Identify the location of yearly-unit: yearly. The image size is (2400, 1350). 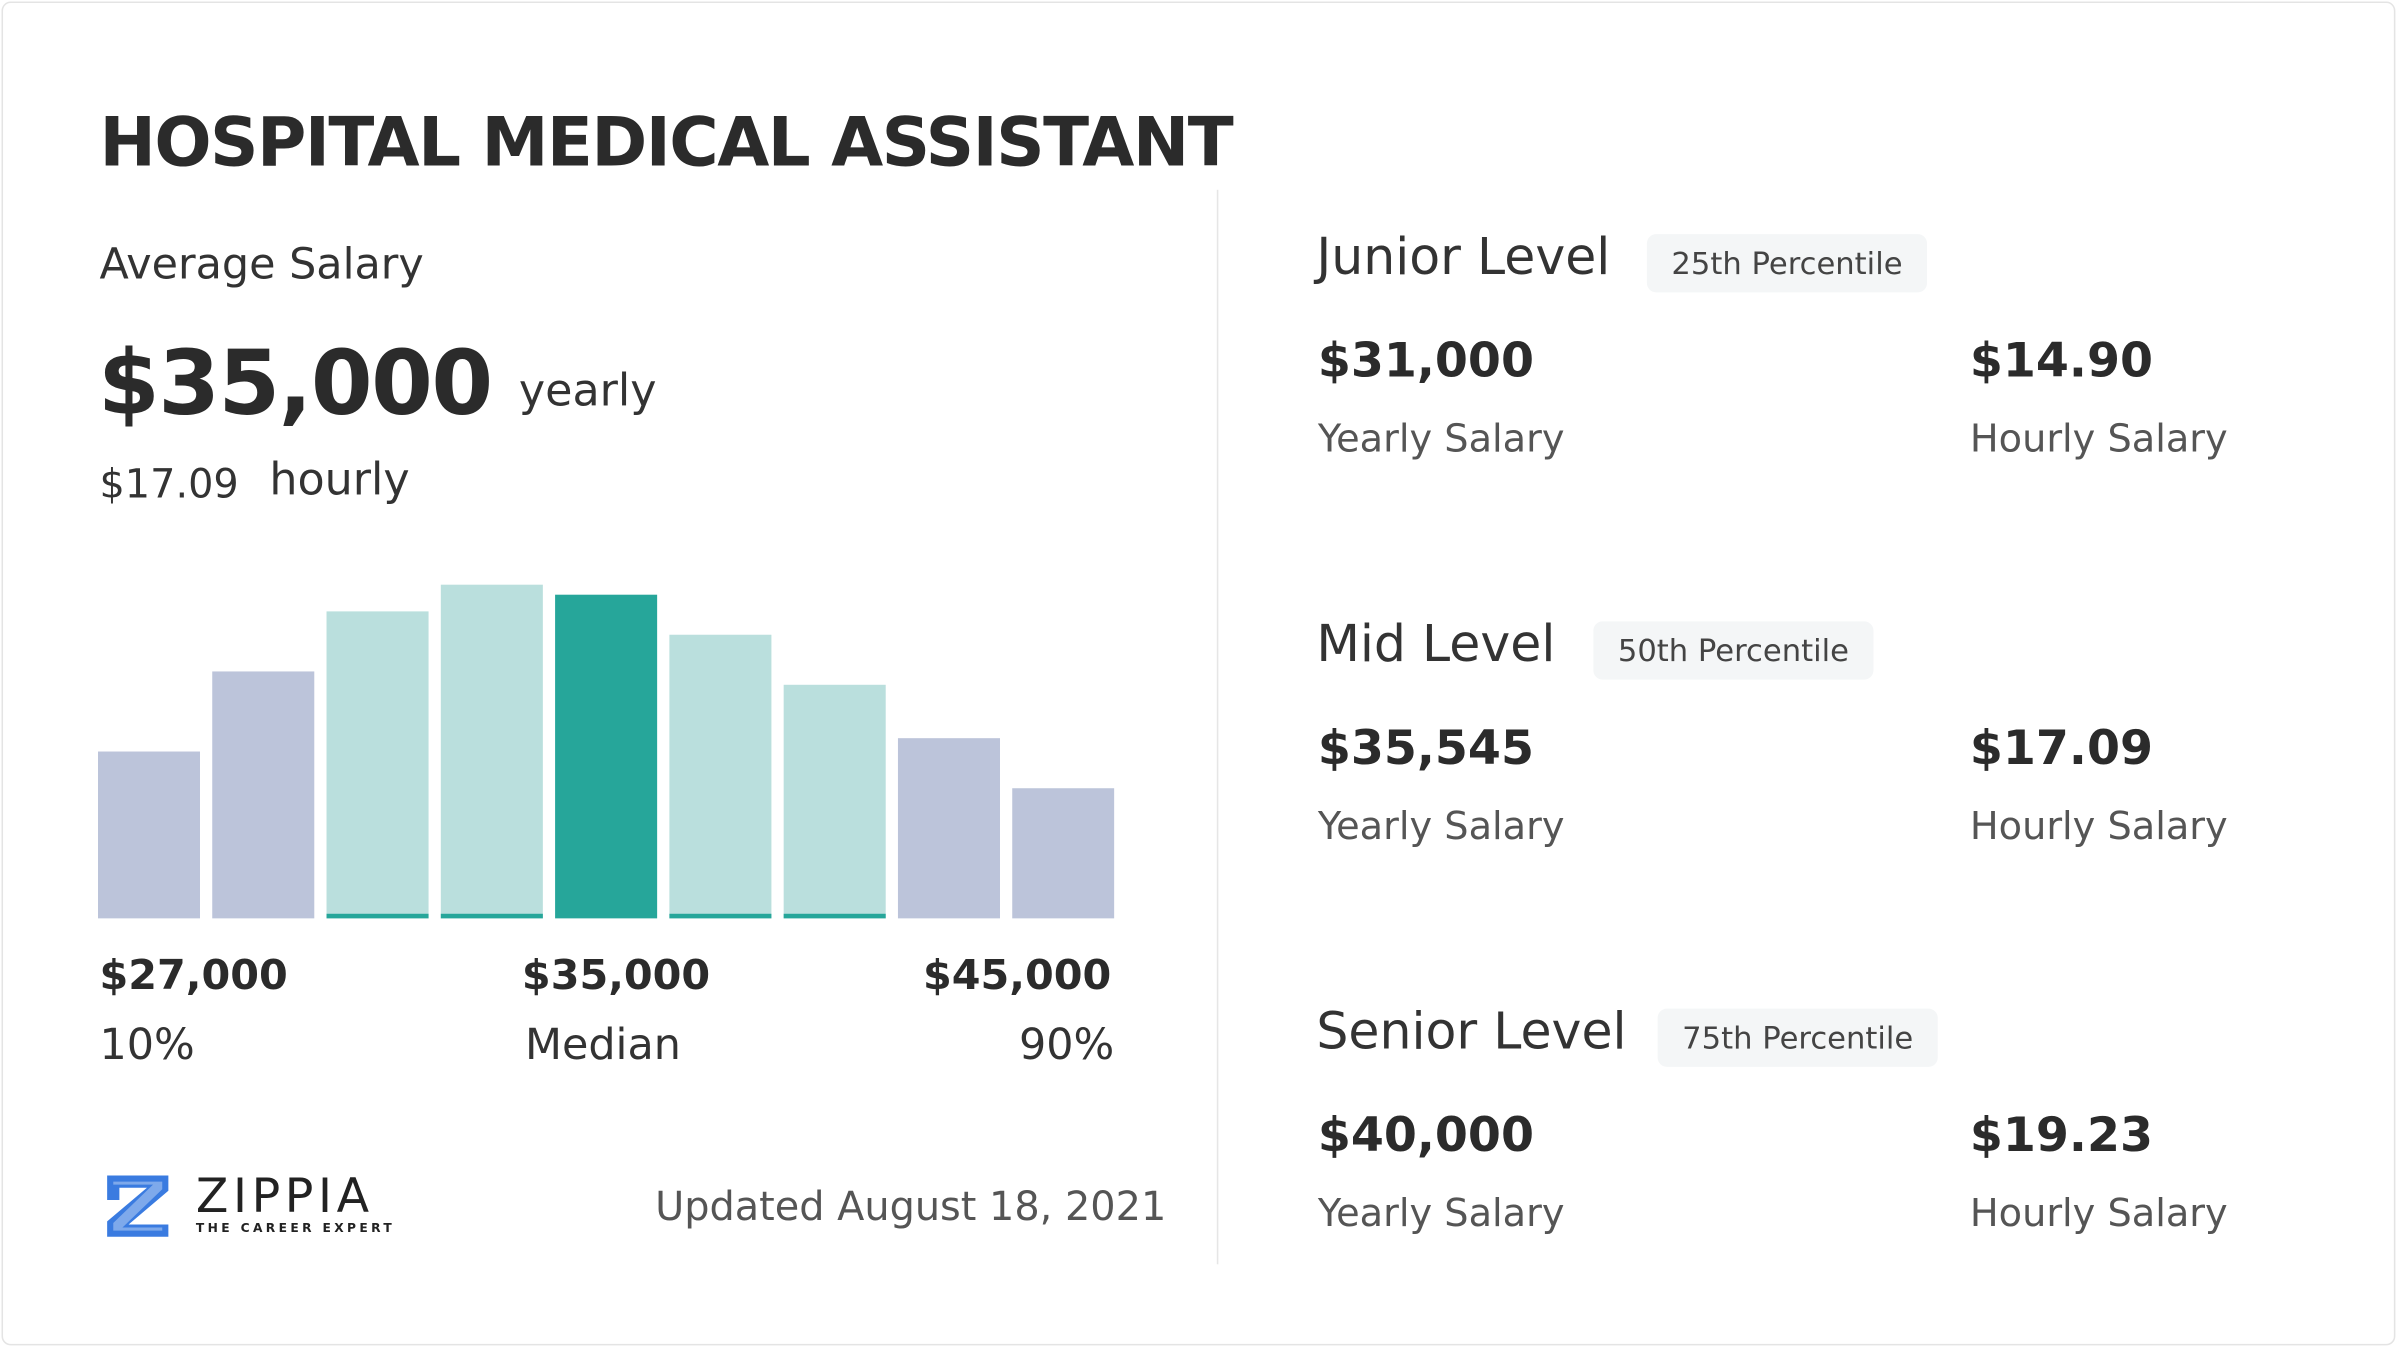
(587, 390).